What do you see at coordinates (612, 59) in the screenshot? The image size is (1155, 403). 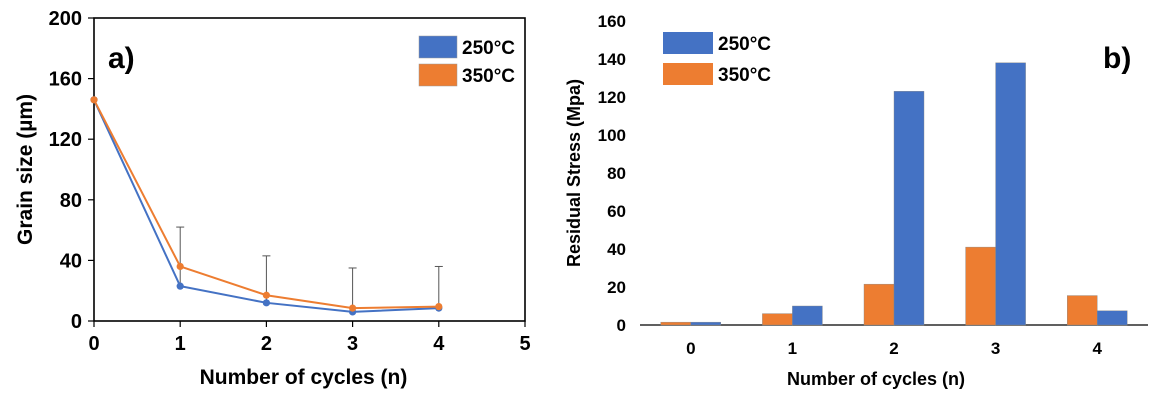 I see `y-tick-label: 140` at bounding box center [612, 59].